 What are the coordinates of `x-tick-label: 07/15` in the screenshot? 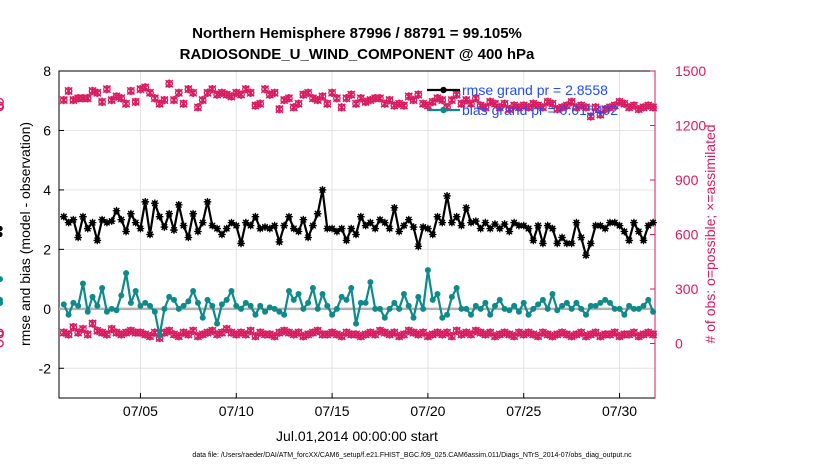 It's located at (332, 411).